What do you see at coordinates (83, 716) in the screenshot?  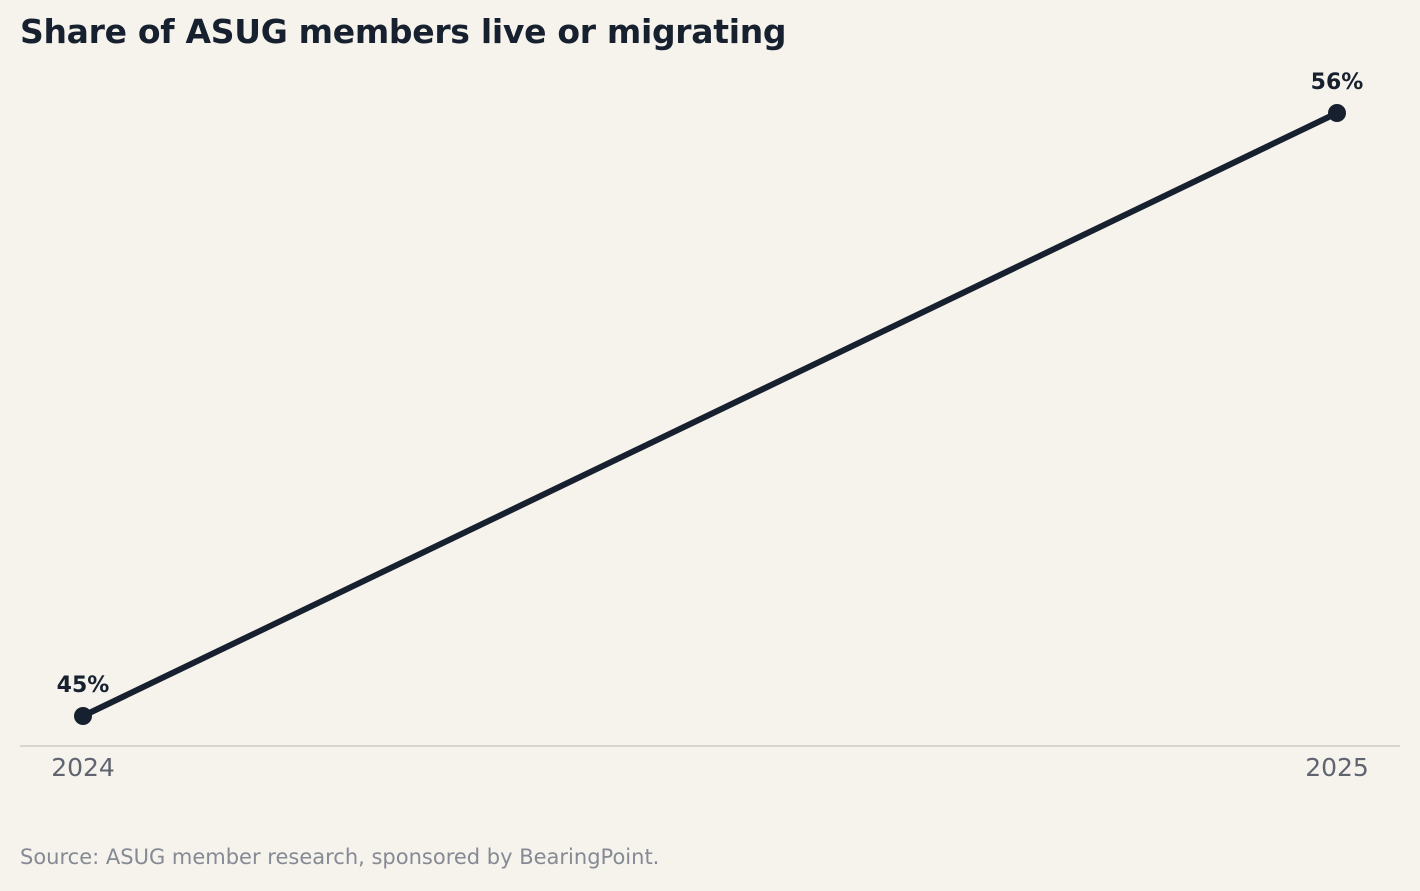 I see `data-point-2024` at bounding box center [83, 716].